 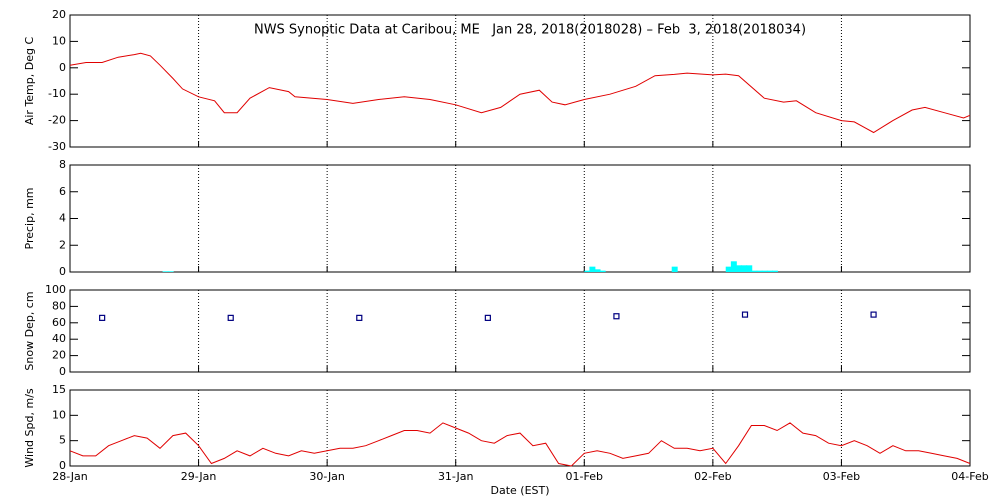 What do you see at coordinates (59, 338) in the screenshot?
I see `y-tick-label: 40` at bounding box center [59, 338].